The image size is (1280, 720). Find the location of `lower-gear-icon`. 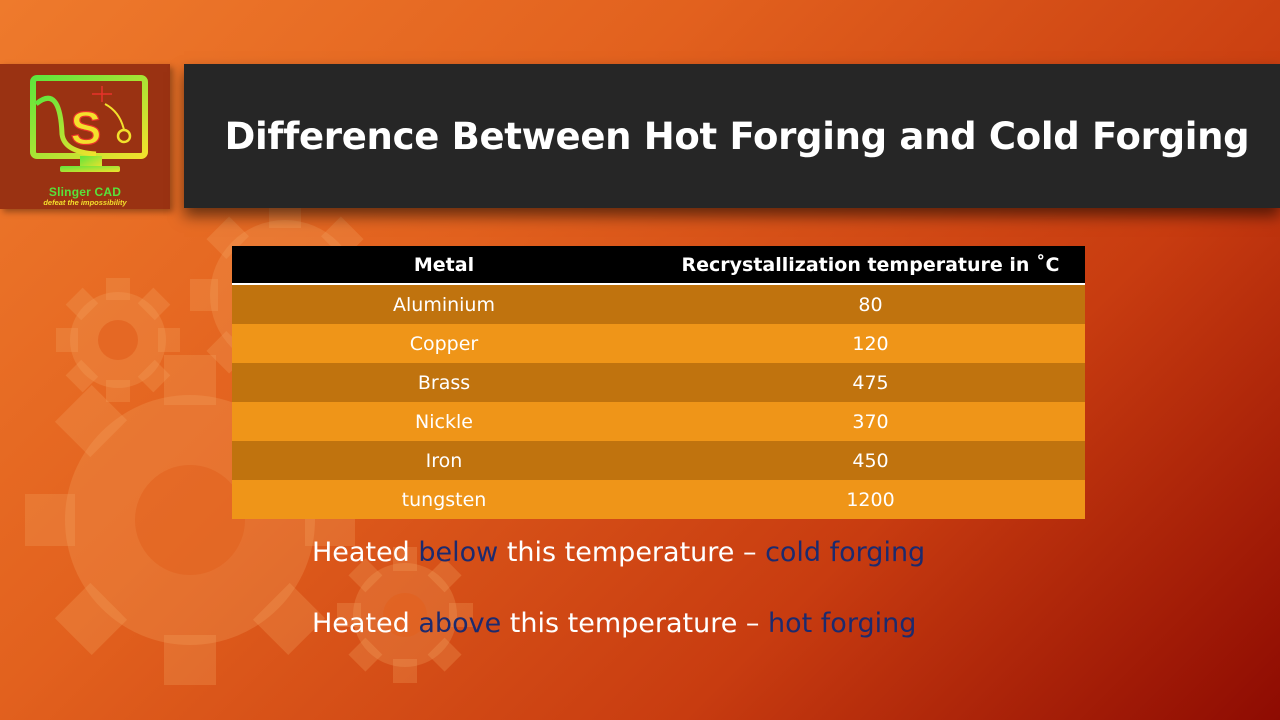

lower-gear-icon is located at coordinates (405, 615).